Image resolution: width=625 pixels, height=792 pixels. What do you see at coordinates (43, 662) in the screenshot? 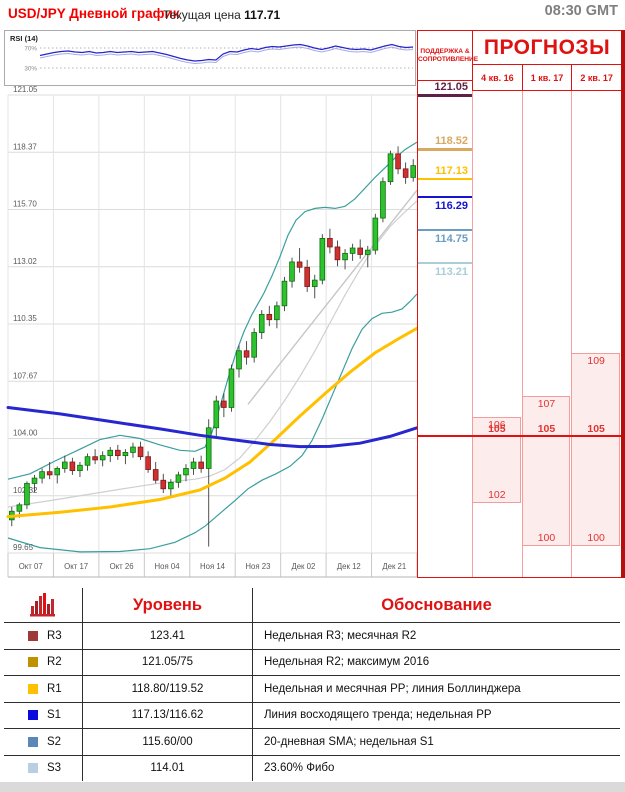
I see `level-code-r2: R2` at bounding box center [43, 662].